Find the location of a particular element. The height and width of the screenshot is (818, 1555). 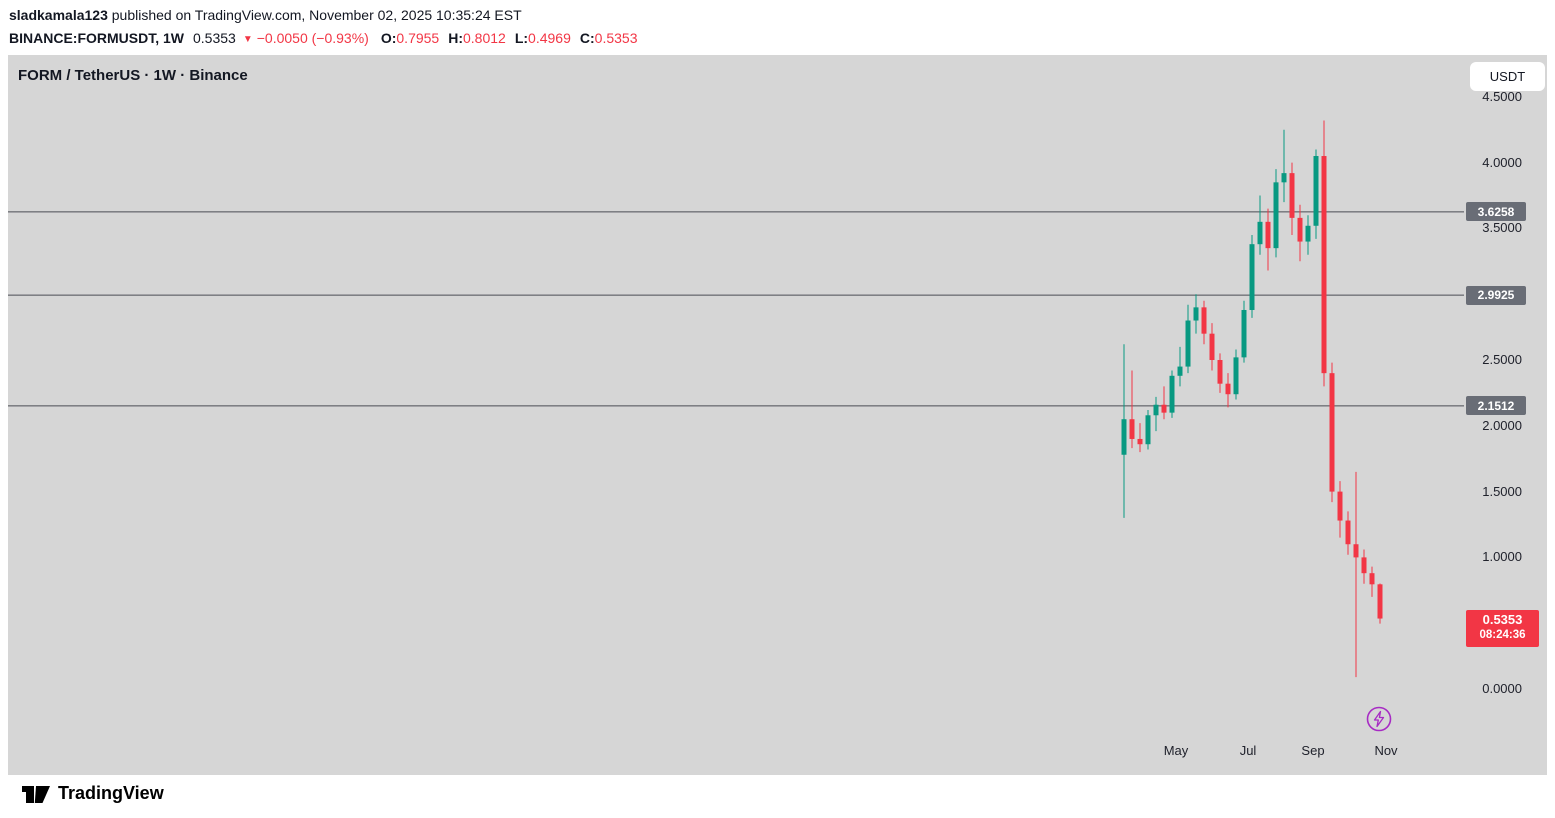

last-price-badge: 0.5353 08:24:36 is located at coordinates (1502, 628).